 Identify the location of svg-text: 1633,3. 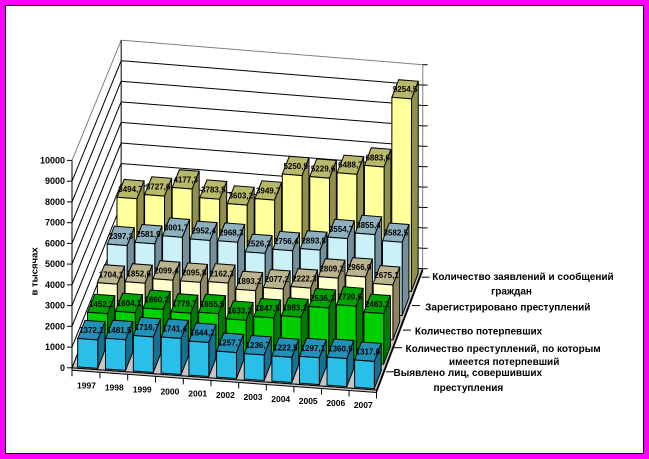
(239, 311).